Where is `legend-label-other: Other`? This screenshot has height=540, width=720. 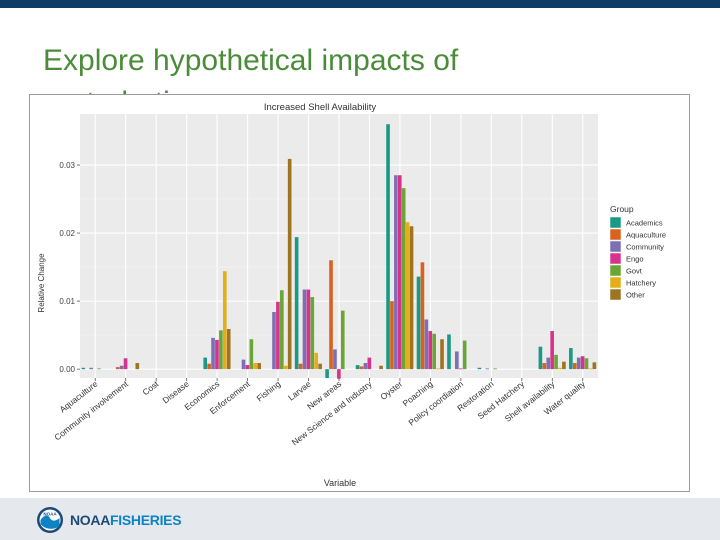
legend-label-other: Other is located at coordinates (635, 295).